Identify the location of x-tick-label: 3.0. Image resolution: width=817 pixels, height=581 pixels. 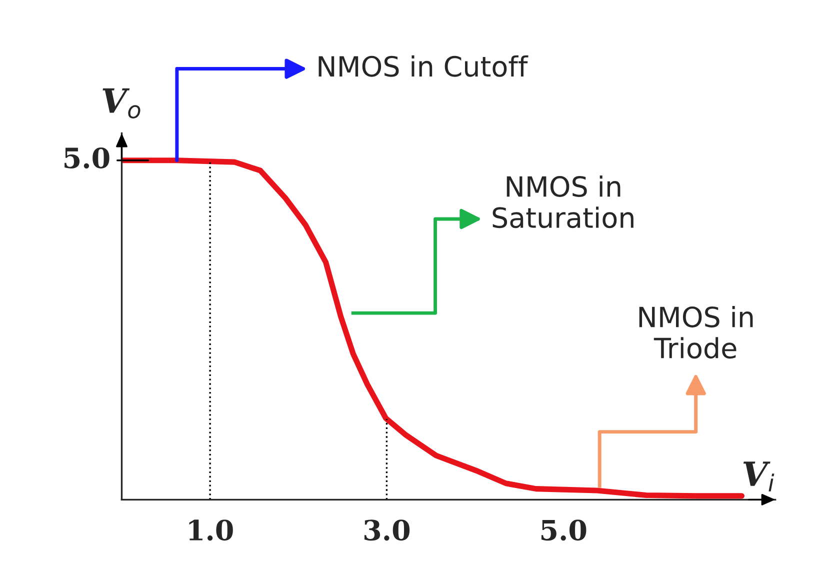
(387, 530).